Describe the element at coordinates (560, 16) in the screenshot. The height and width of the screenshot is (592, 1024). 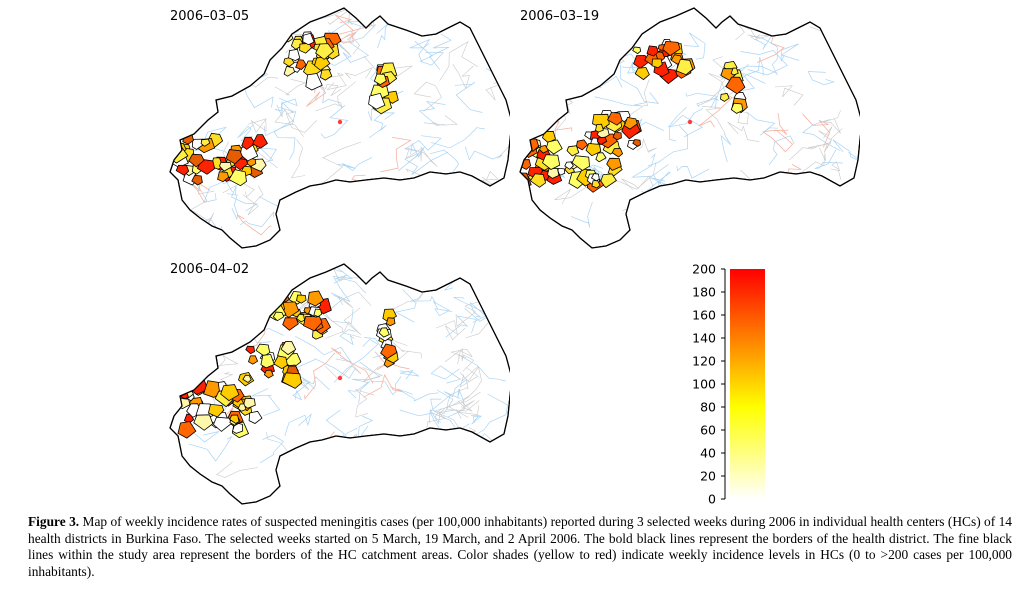
I see `map-date-label: 2006–03–19` at that location.